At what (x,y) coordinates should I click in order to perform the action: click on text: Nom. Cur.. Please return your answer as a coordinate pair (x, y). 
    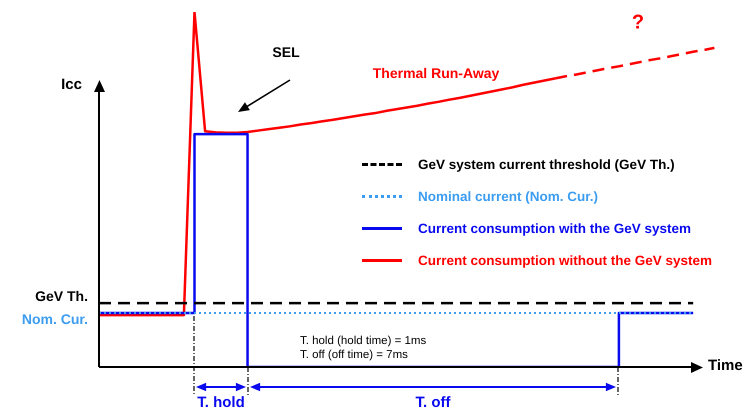
    Looking at the image, I should click on (55, 318).